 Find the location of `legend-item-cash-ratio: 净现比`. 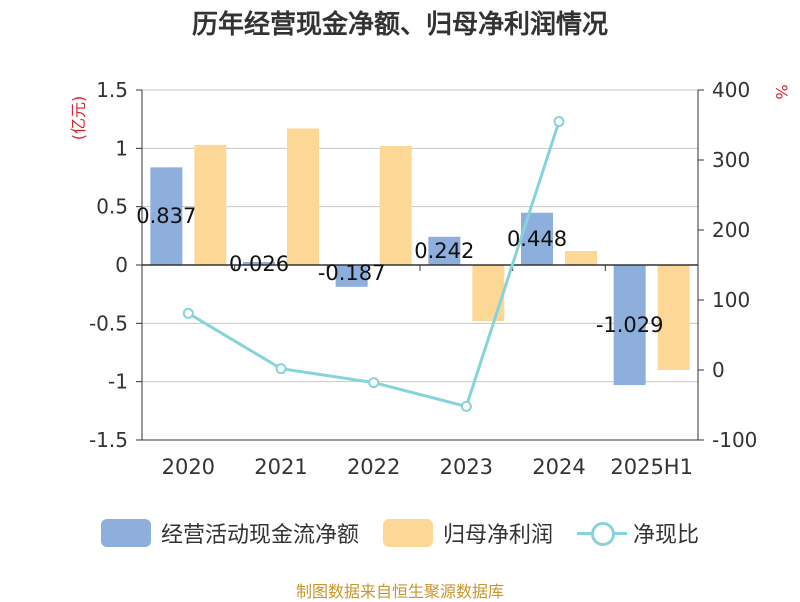

legend-item-cash-ratio: 净现比 is located at coordinates (638, 533).